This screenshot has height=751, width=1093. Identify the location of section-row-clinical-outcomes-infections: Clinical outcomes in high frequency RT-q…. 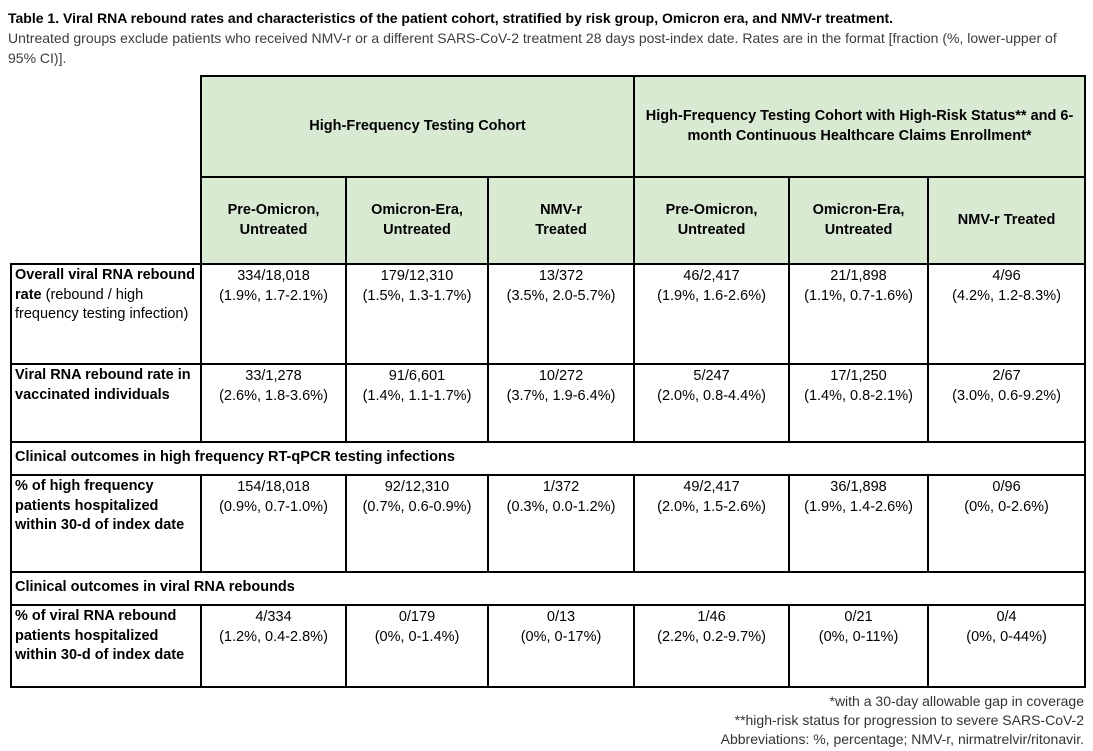
(548, 458).